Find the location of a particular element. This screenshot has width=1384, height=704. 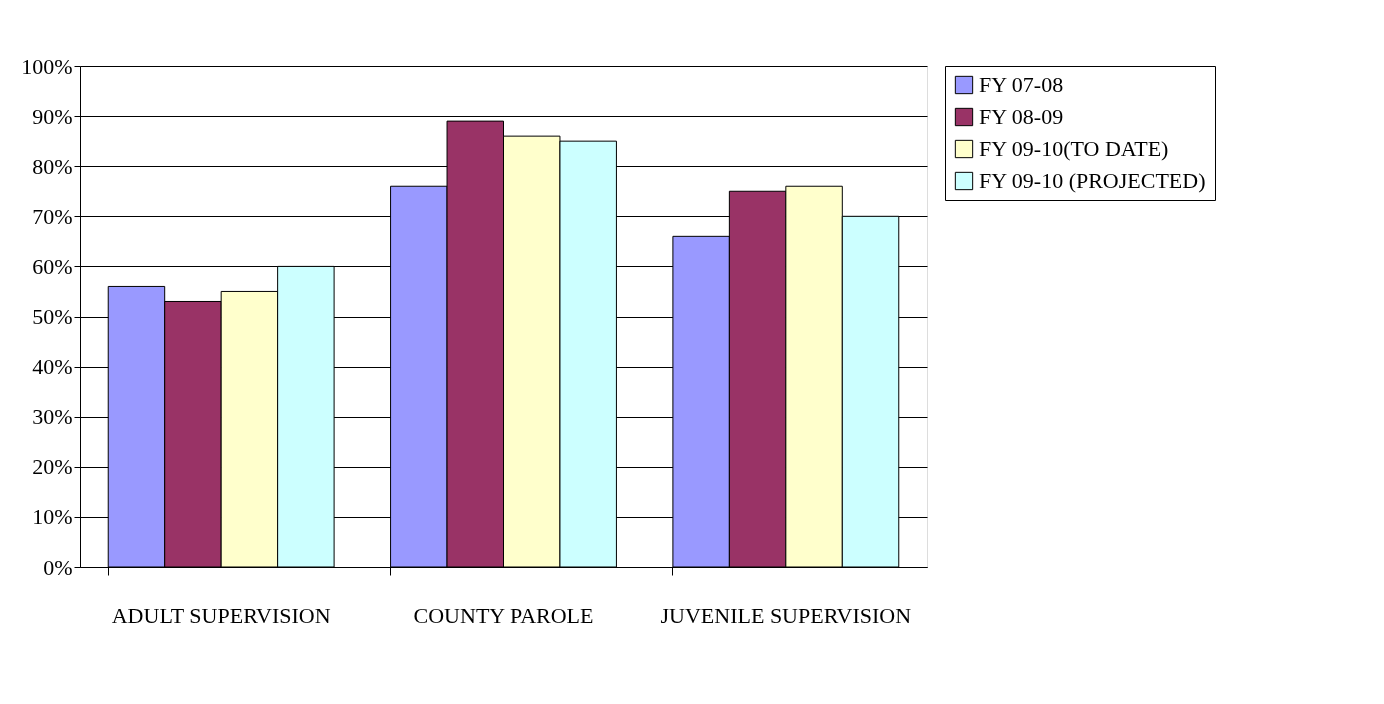

y-tick-label: 60% is located at coordinates (52, 266).